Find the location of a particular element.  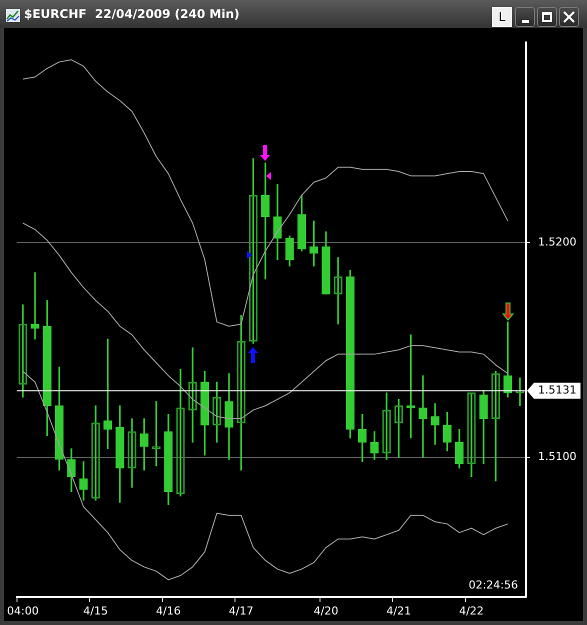

x-tick-label: 4/22 is located at coordinates (471, 611).